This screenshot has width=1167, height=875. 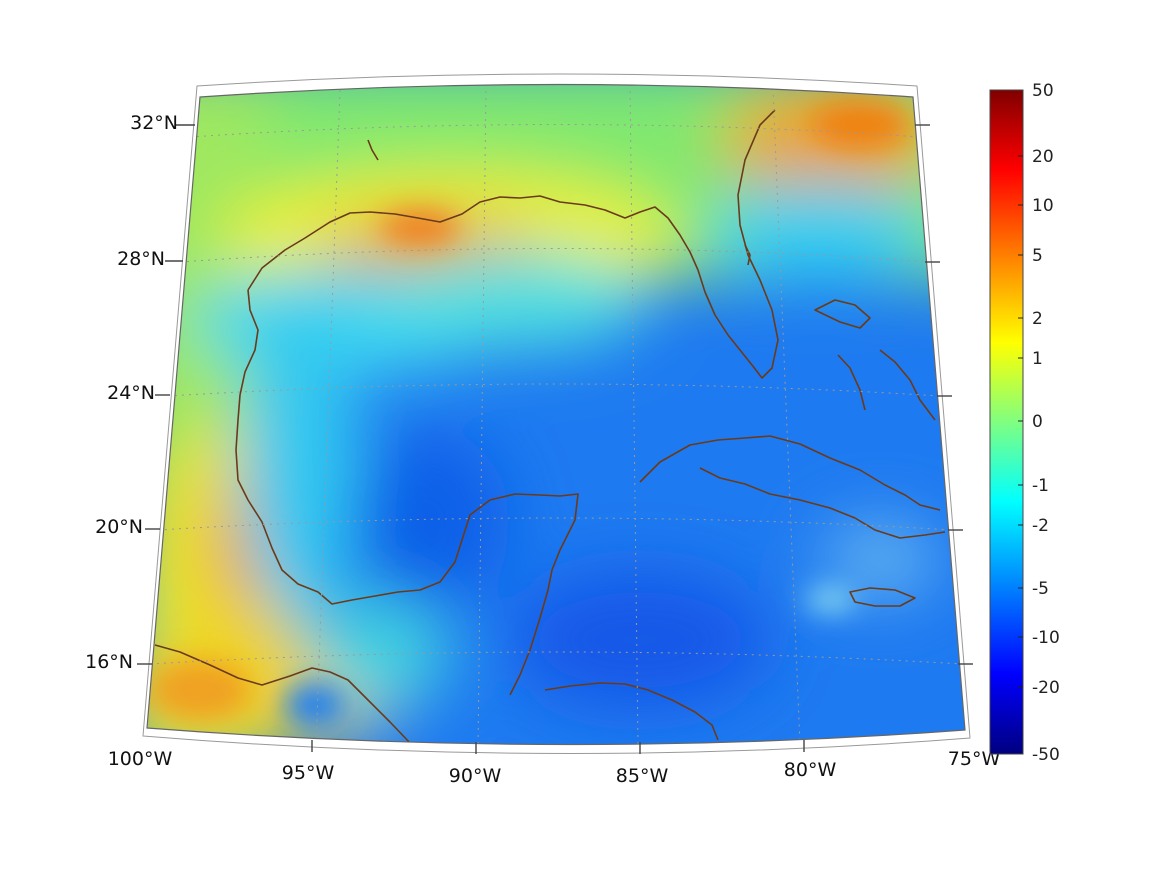 I want to click on lat-label-24: 24°N, so click(x=131, y=393).